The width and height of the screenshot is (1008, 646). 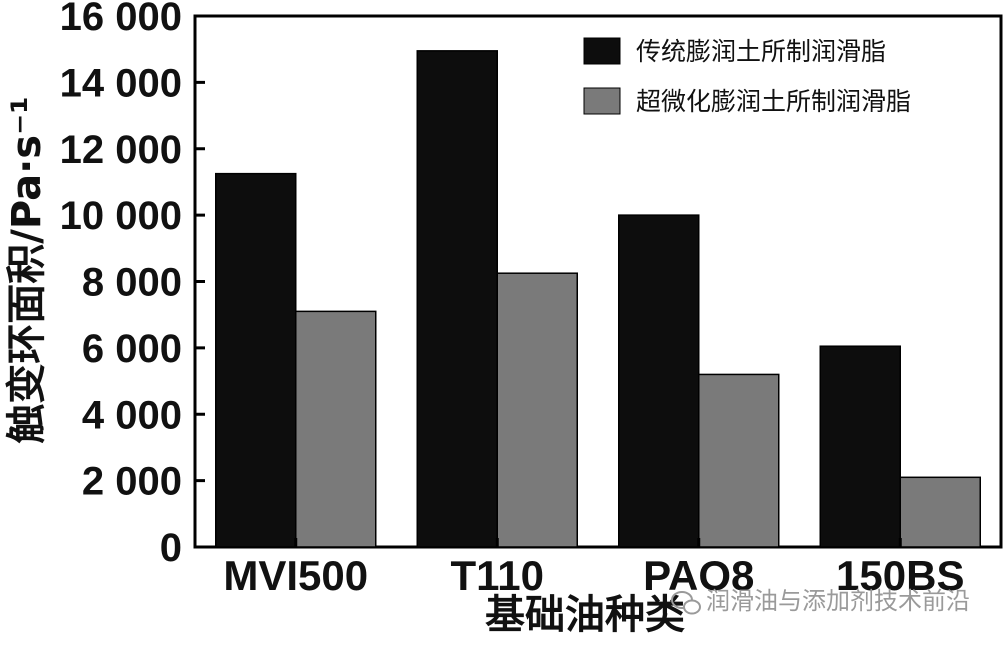 I want to click on y-tick-label: 2 000, so click(x=132, y=482).